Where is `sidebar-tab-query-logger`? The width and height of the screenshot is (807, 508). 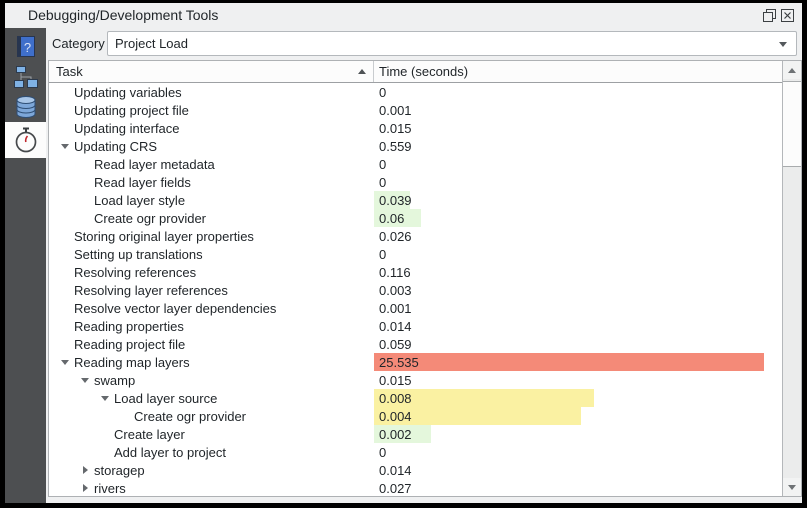 sidebar-tab-query-logger is located at coordinates (25, 107).